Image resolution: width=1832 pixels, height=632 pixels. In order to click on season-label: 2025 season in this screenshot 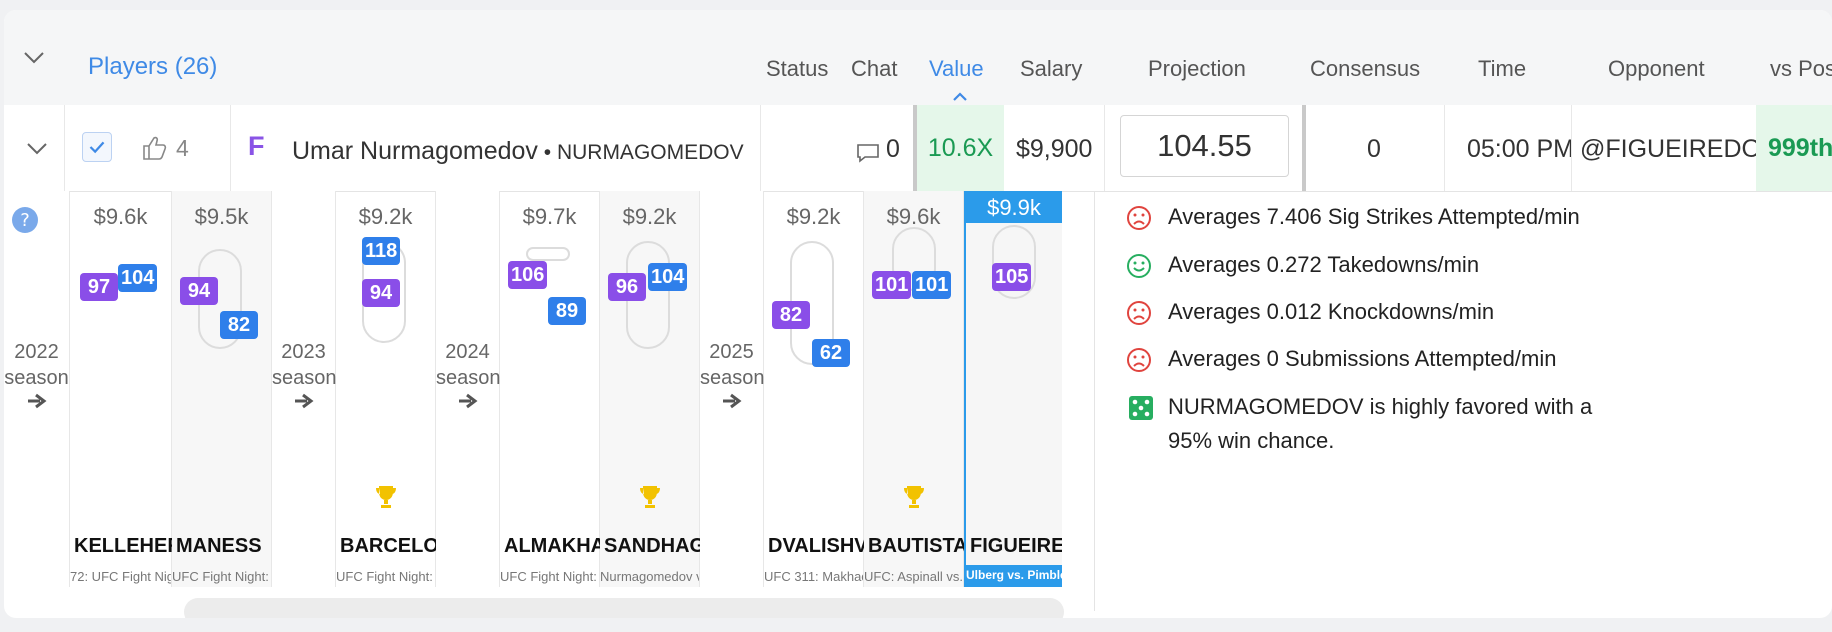, I will do `click(732, 365)`.